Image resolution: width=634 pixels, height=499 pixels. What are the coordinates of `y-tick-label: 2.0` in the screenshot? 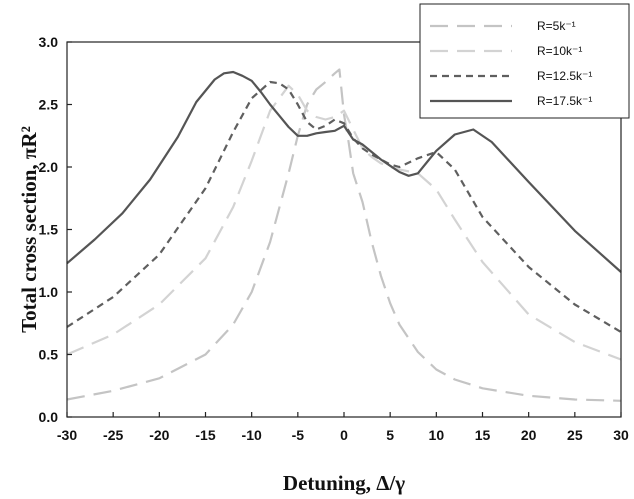 It's located at (49, 167).